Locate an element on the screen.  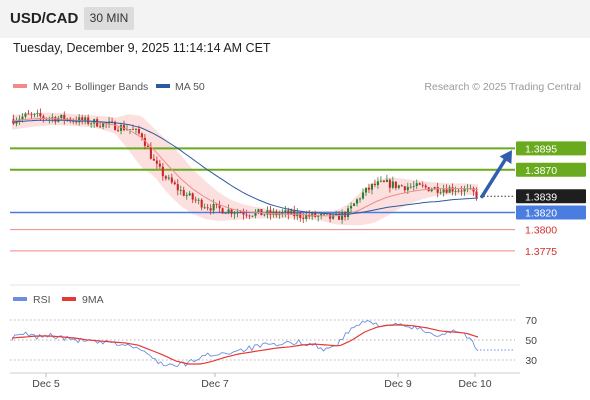
support-label-box is located at coordinates (551, 212).